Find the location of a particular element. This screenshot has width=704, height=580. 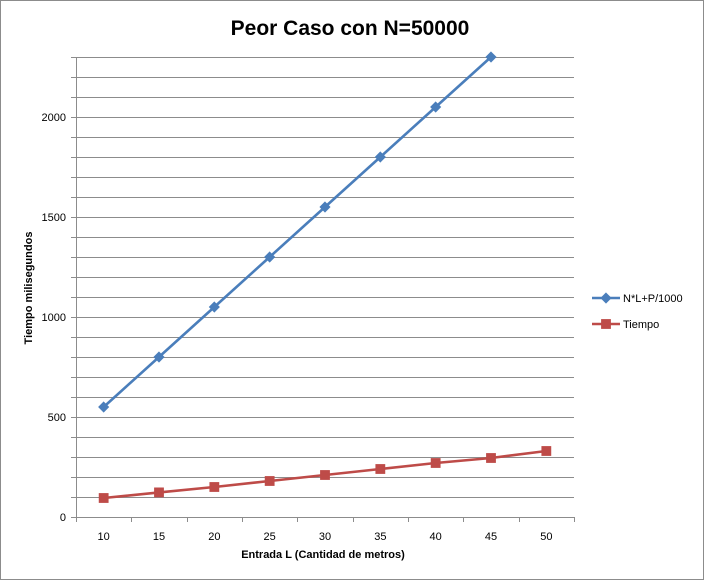

x-axis-label: Entrada L (Cantidad de metros) is located at coordinates (323, 555).